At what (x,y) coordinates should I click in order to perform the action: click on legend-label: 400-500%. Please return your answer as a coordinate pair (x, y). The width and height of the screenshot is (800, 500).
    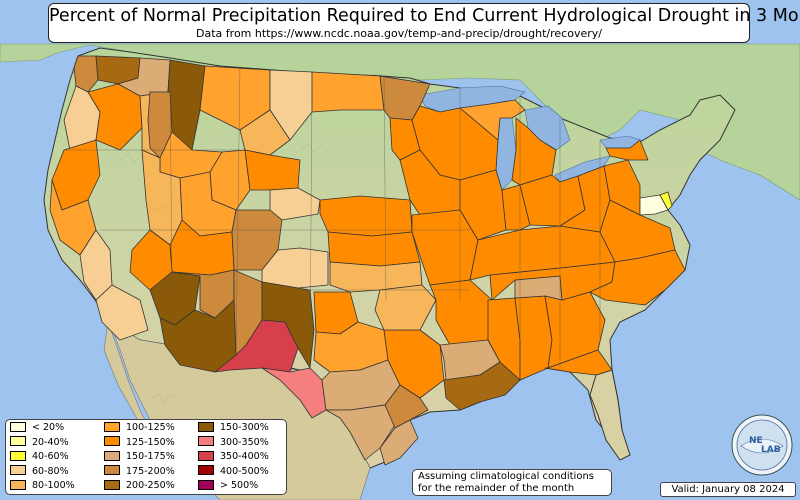
    Looking at the image, I should click on (244, 471).